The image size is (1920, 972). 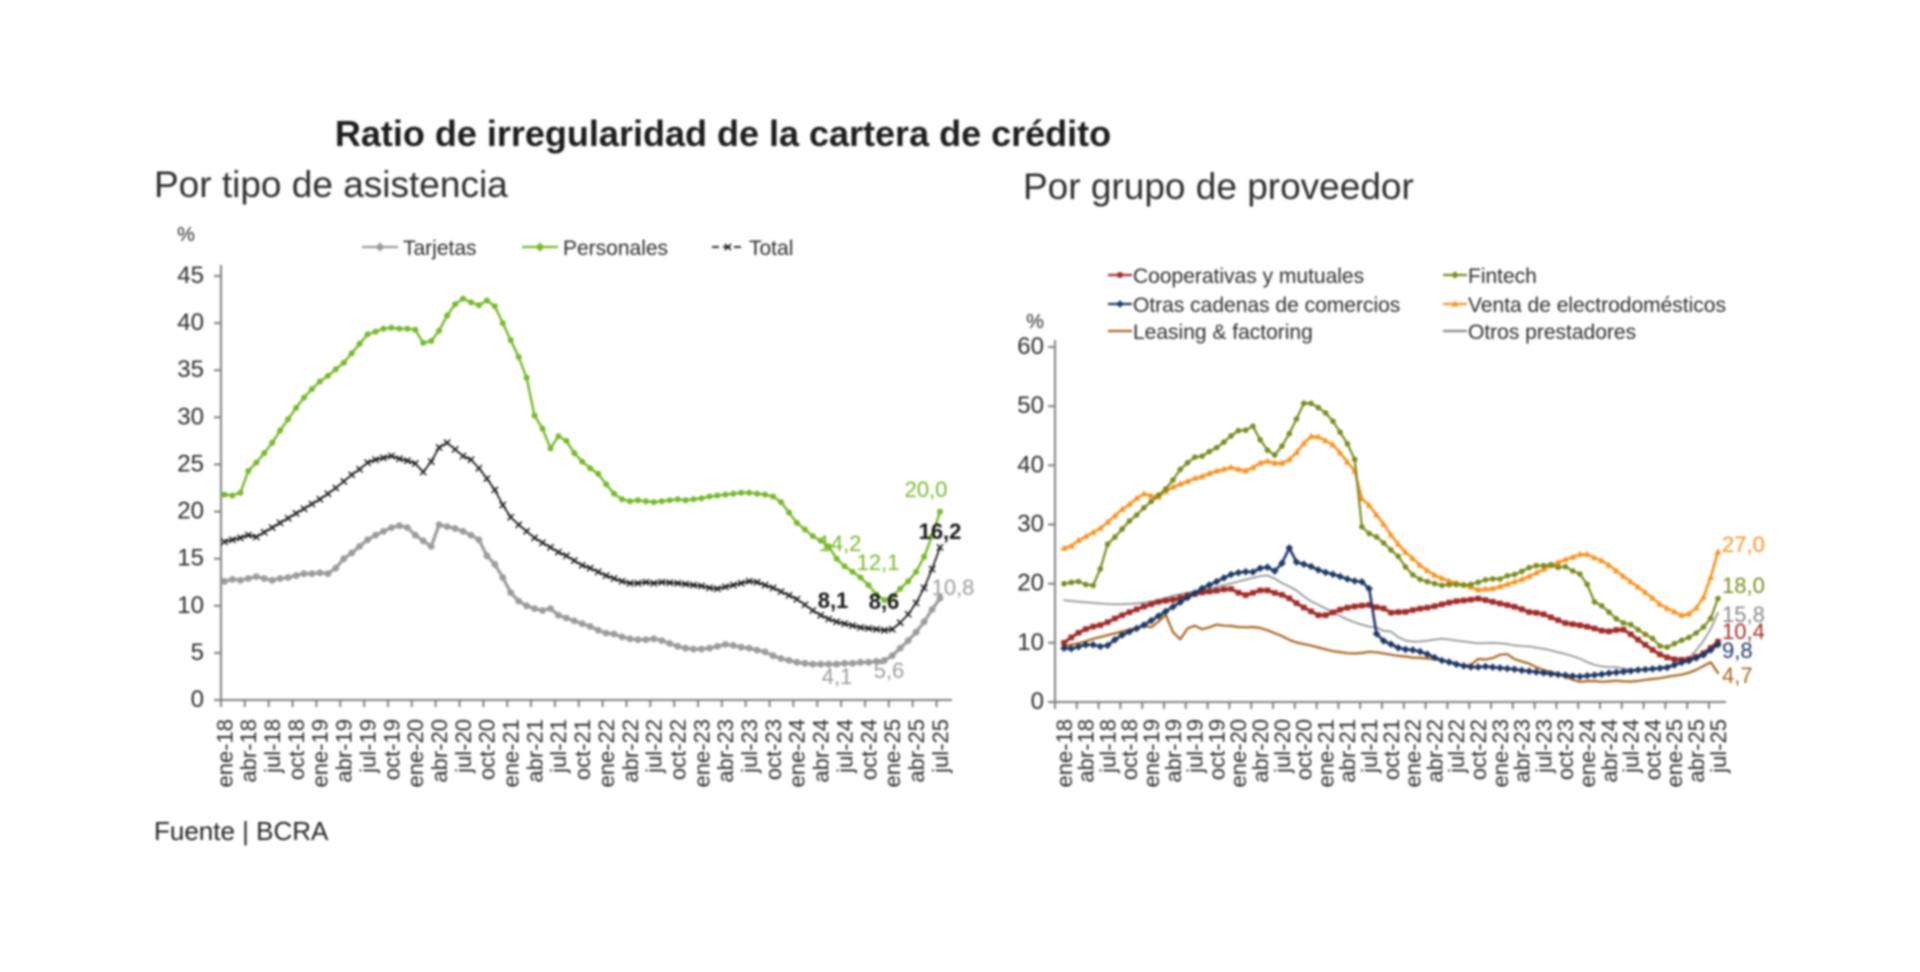 I want to click on svg-text: 20,0, so click(x=926, y=489).